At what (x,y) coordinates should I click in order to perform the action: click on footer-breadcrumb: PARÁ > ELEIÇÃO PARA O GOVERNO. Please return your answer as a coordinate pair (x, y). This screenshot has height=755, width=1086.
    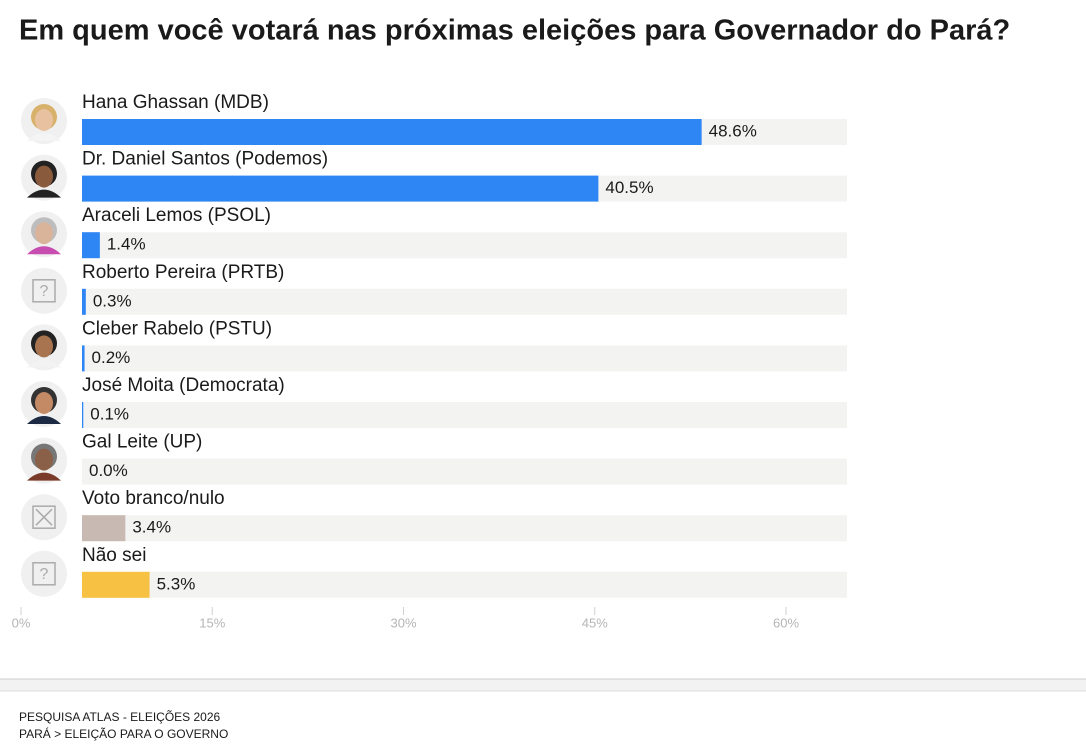
    Looking at the image, I should click on (123, 733).